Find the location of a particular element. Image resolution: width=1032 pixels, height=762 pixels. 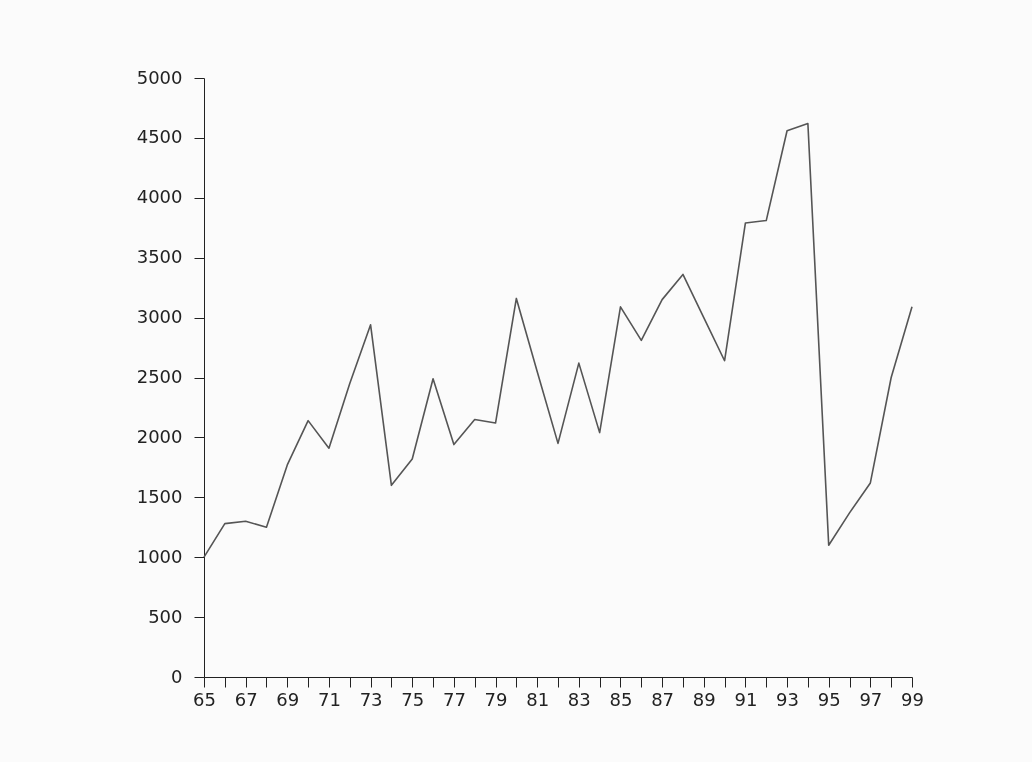

y-tick-label: 1000 is located at coordinates (159, 556).